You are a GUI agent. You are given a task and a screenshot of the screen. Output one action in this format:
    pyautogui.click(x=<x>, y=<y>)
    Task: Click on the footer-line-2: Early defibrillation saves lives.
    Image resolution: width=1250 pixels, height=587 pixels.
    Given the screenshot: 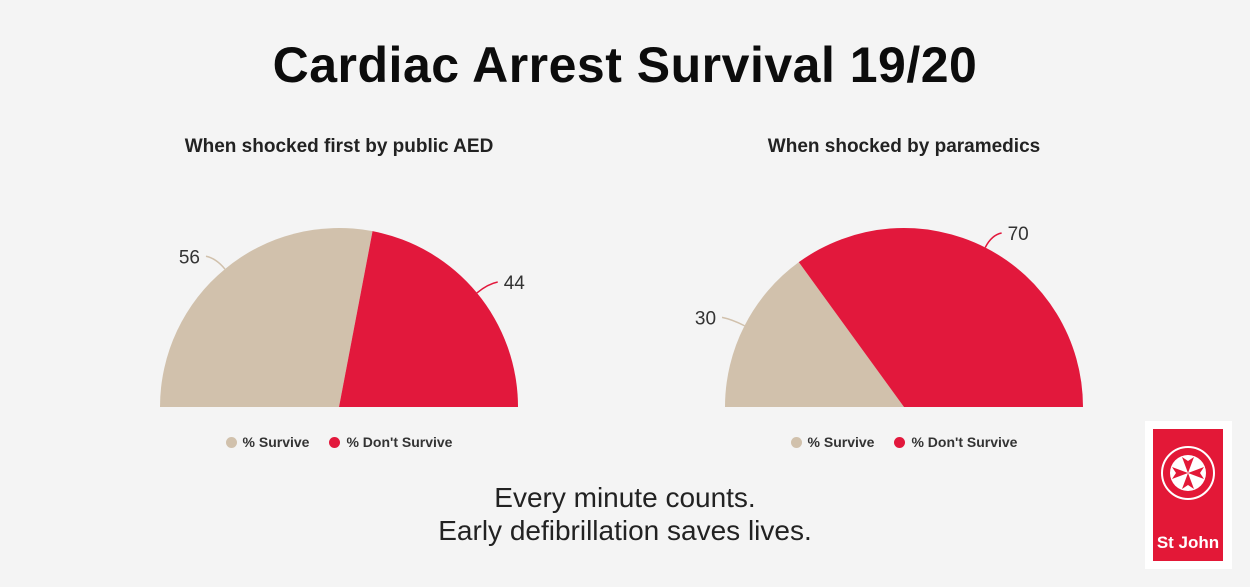 What is the action you would take?
    pyautogui.click(x=625, y=530)
    